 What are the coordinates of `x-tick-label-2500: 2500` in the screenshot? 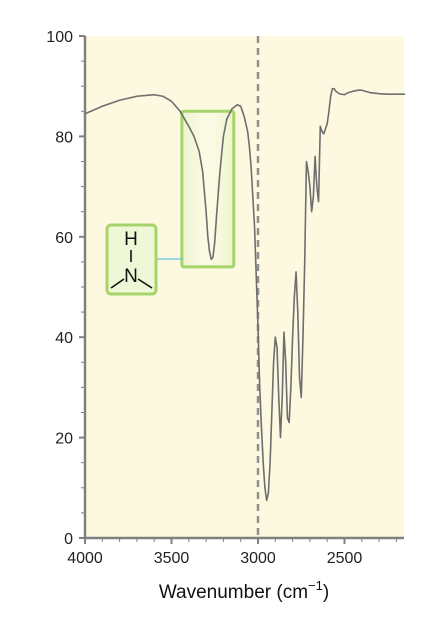 It's located at (345, 558).